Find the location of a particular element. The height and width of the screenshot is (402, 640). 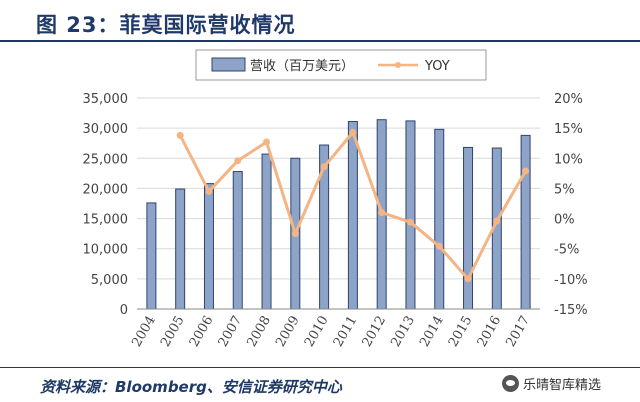

bar-2015 is located at coordinates (468, 228).